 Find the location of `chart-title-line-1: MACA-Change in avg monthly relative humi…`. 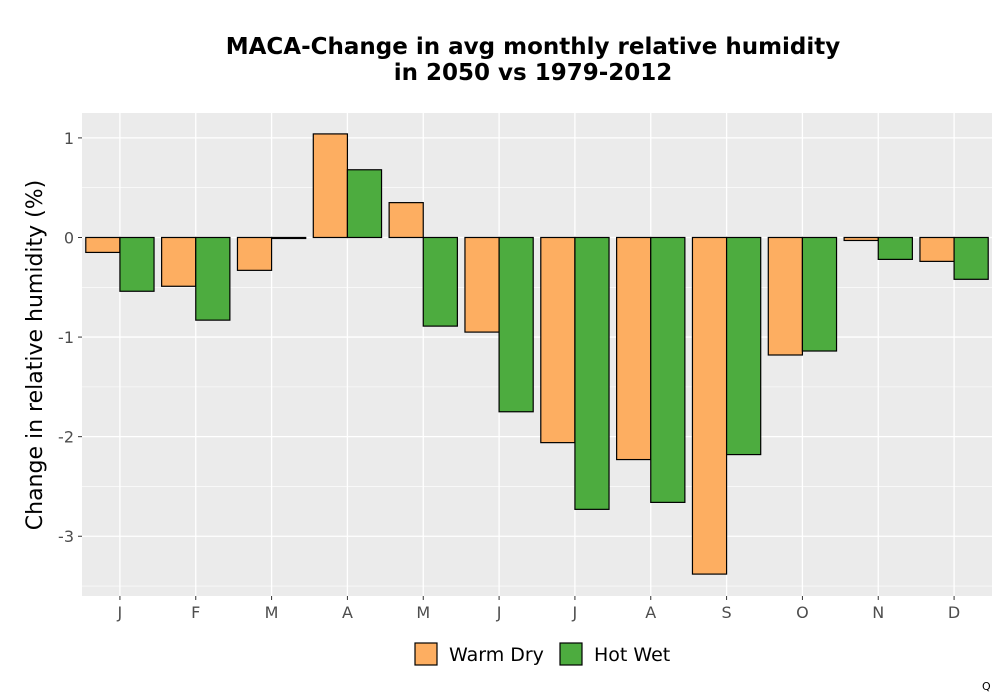

chart-title-line-1: MACA-Change in avg monthly relative humi… is located at coordinates (533, 47).